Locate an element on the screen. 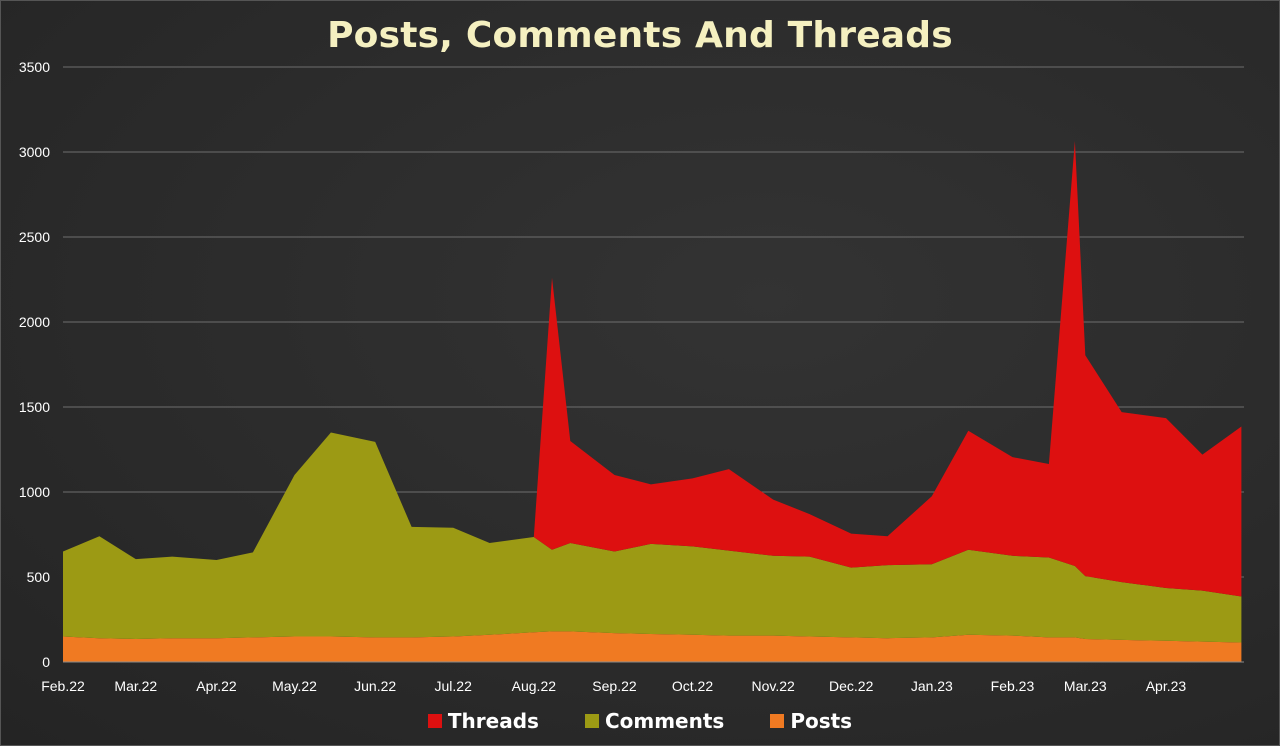 The width and height of the screenshot is (1280, 746). x-tick-label: Apr.23 is located at coordinates (1166, 686).